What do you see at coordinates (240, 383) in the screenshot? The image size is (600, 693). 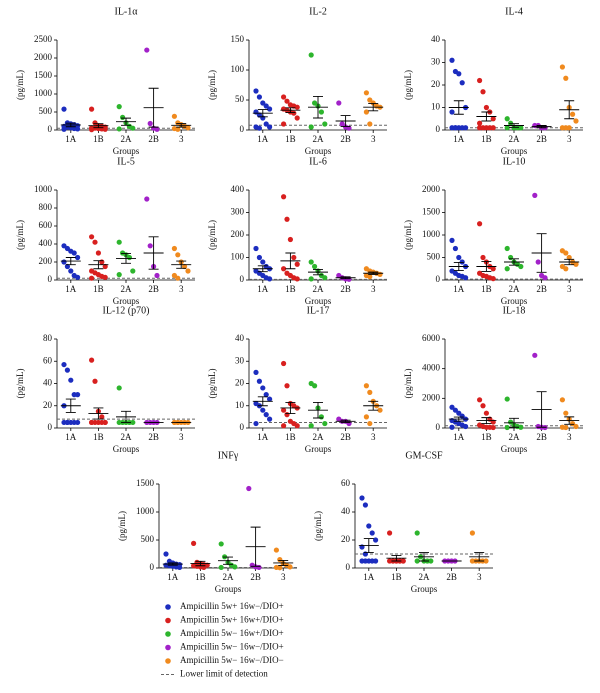 I see `y-tick-label: 20` at bounding box center [240, 383].